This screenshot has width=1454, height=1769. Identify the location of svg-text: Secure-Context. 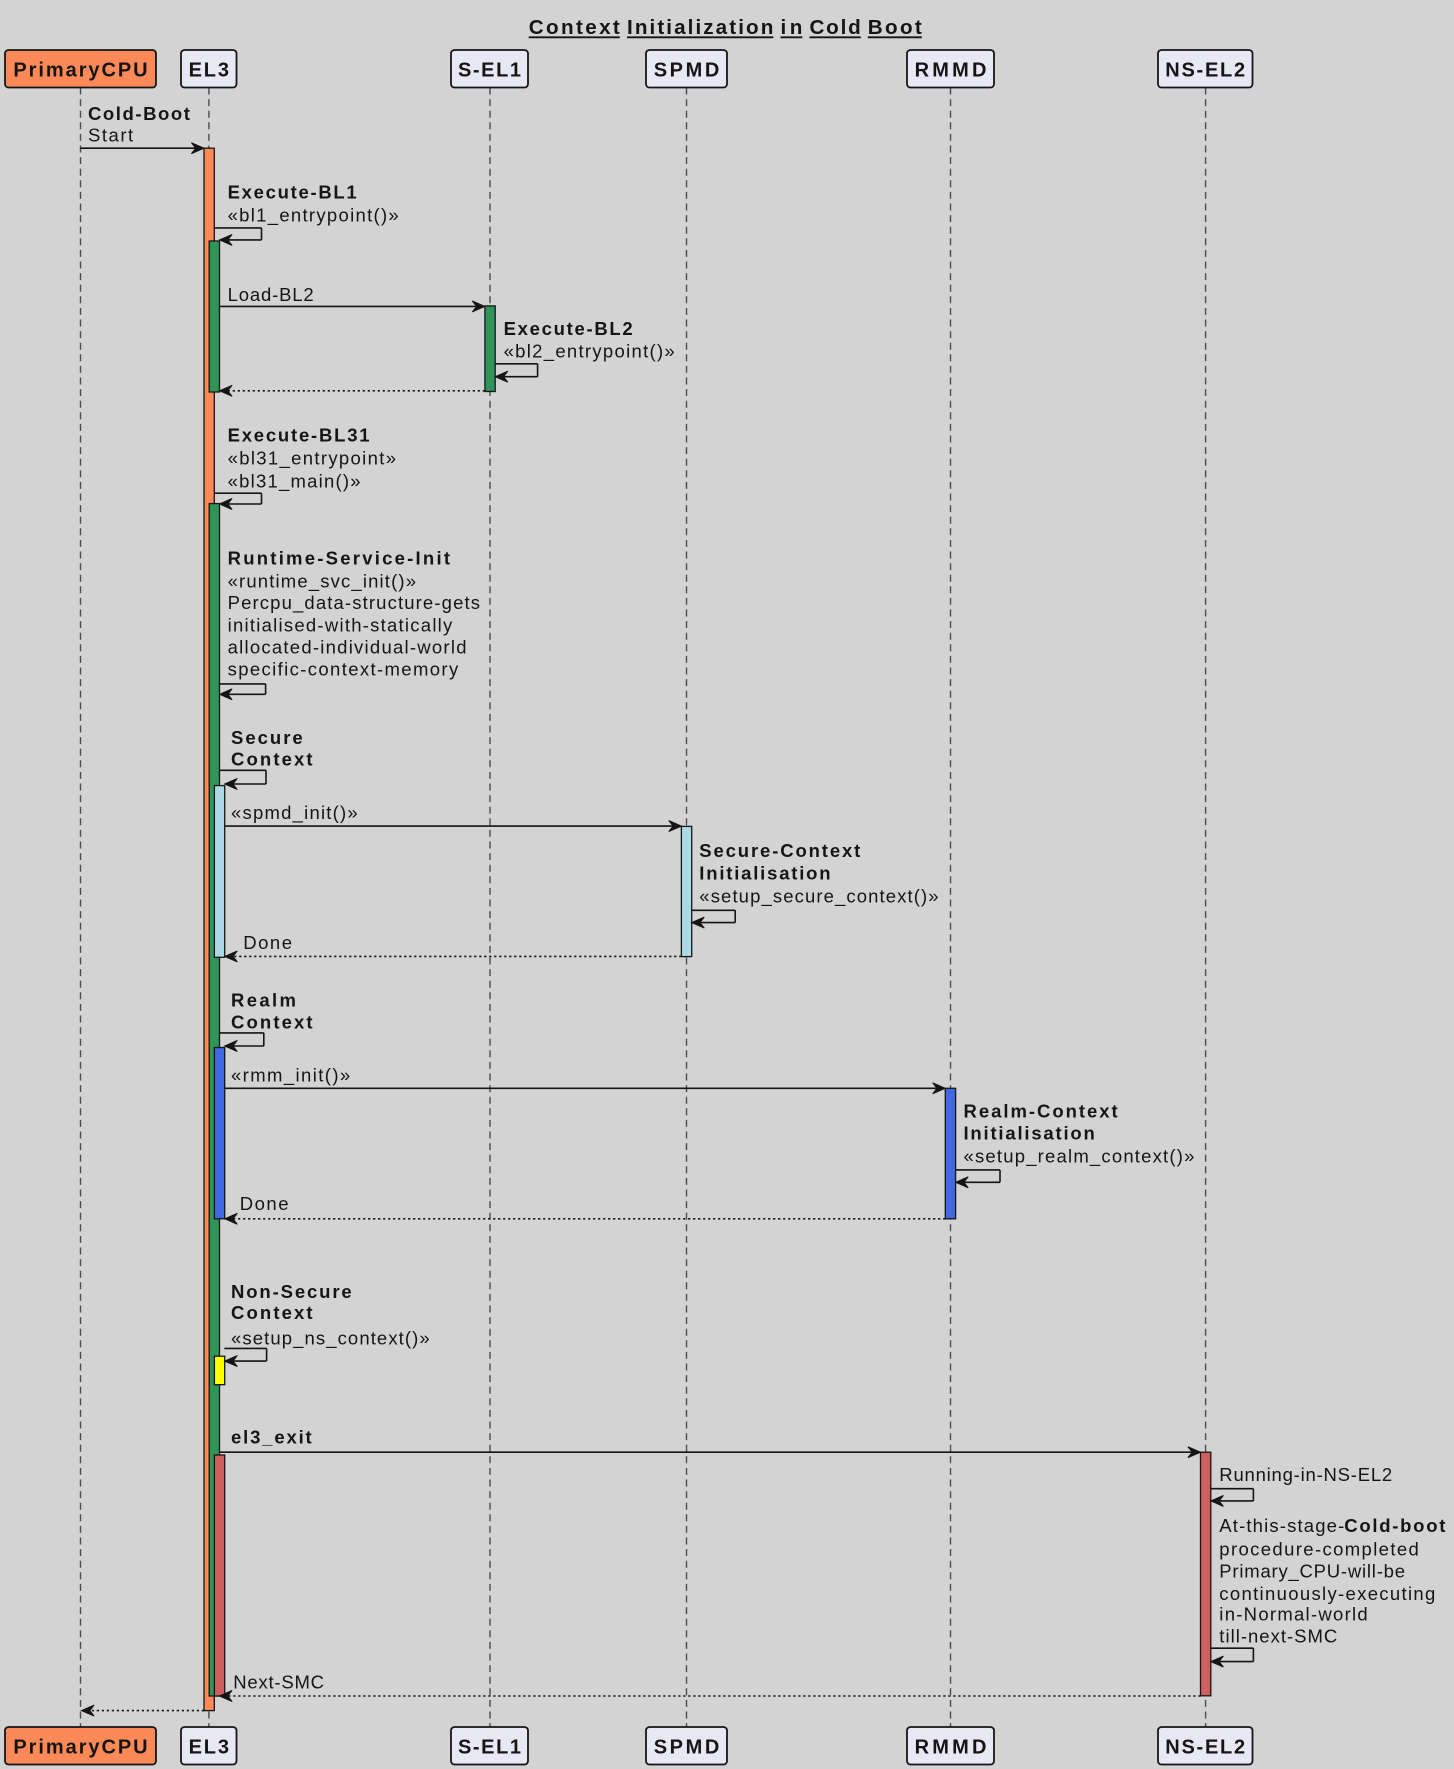
(779, 850).